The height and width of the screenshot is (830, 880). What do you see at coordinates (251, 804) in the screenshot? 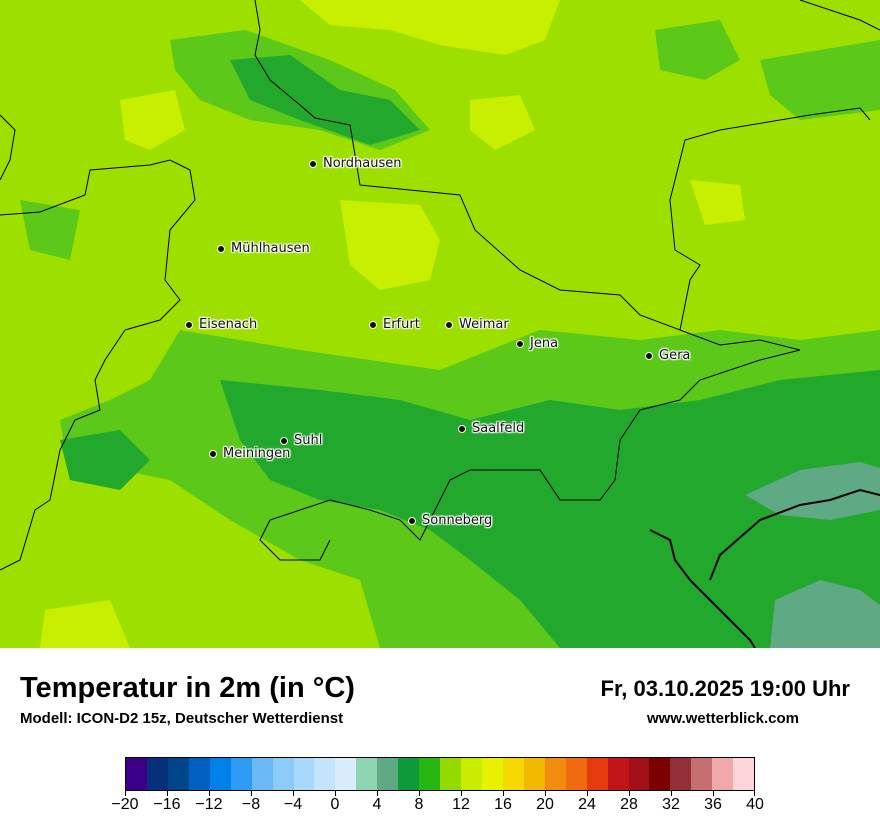
I see `legend-tick-label: −8` at bounding box center [251, 804].